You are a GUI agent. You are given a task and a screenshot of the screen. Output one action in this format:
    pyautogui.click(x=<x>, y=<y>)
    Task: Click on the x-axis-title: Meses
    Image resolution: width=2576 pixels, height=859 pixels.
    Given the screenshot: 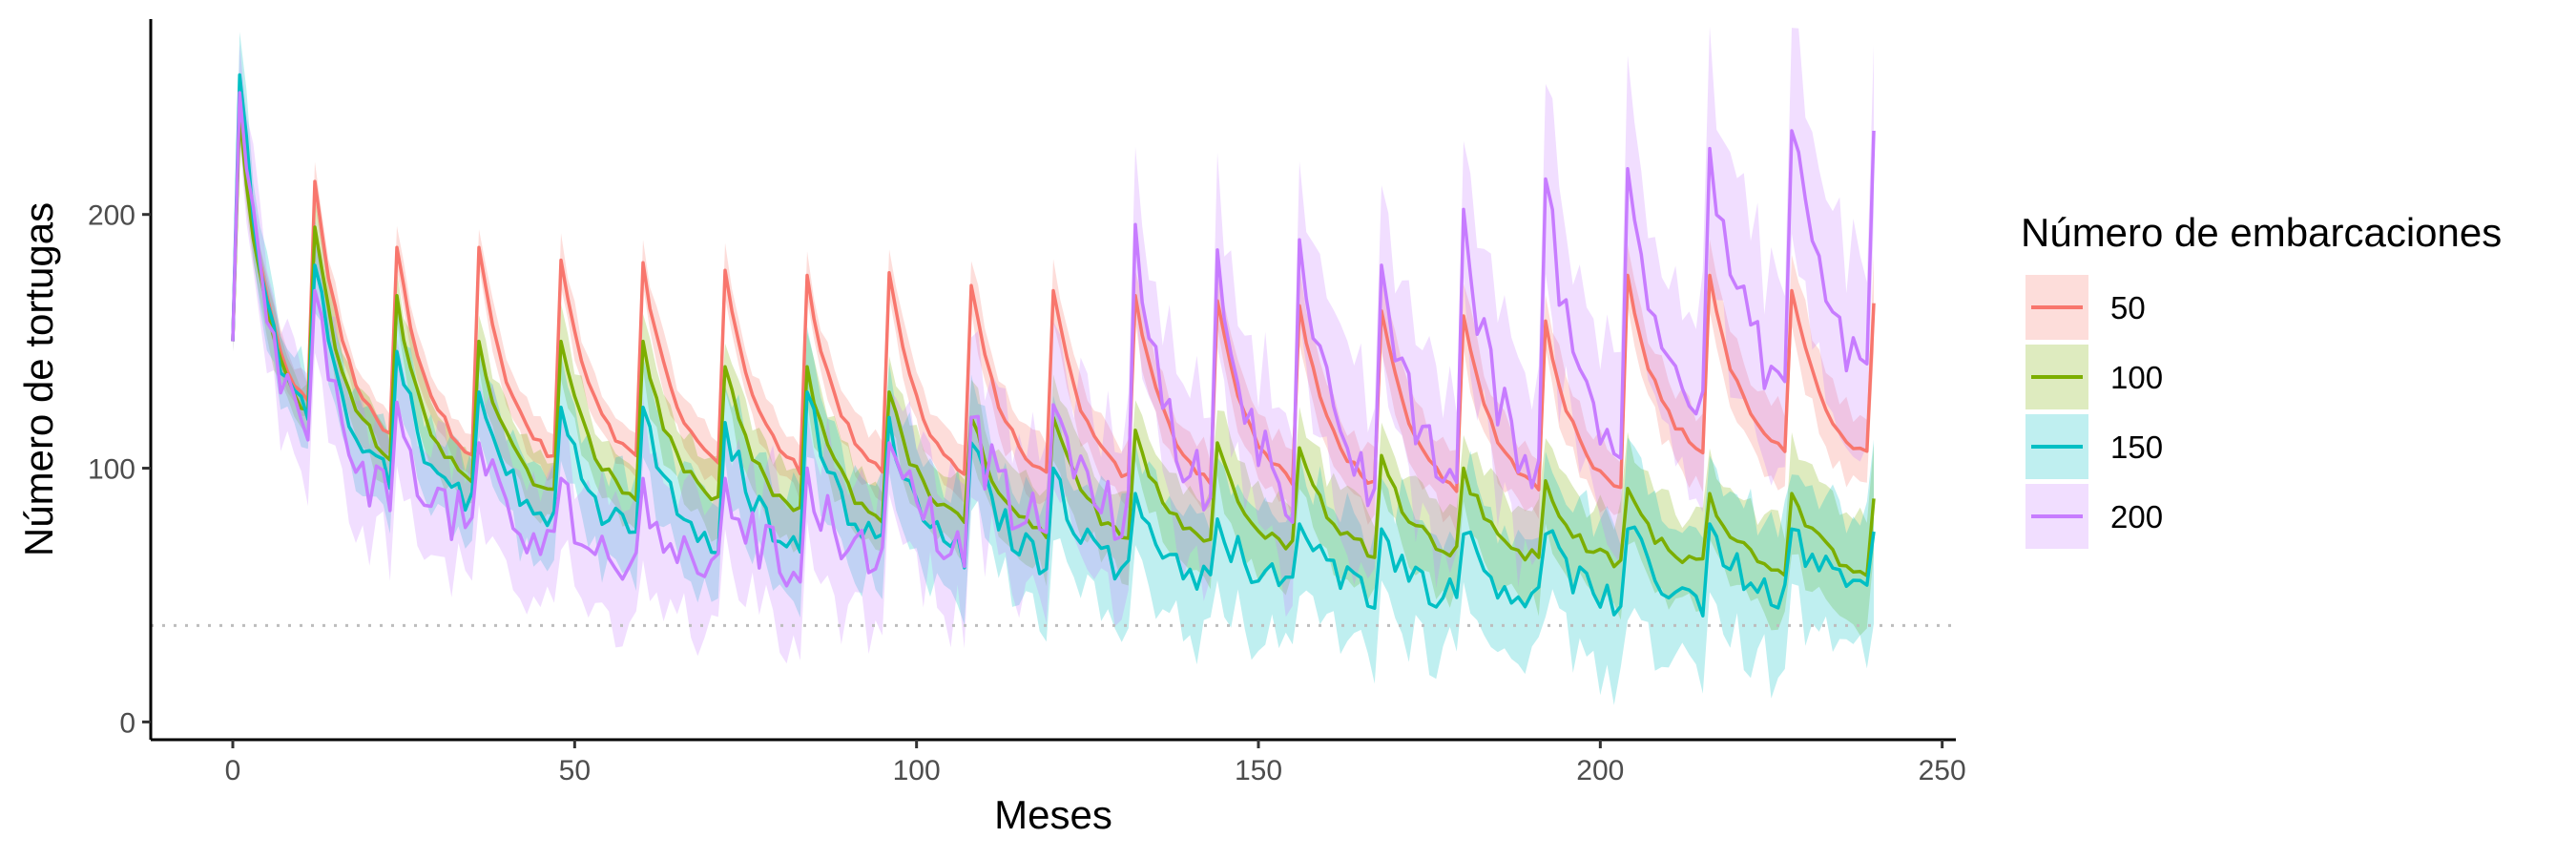 What is the action you would take?
    pyautogui.click(x=1053, y=814)
    